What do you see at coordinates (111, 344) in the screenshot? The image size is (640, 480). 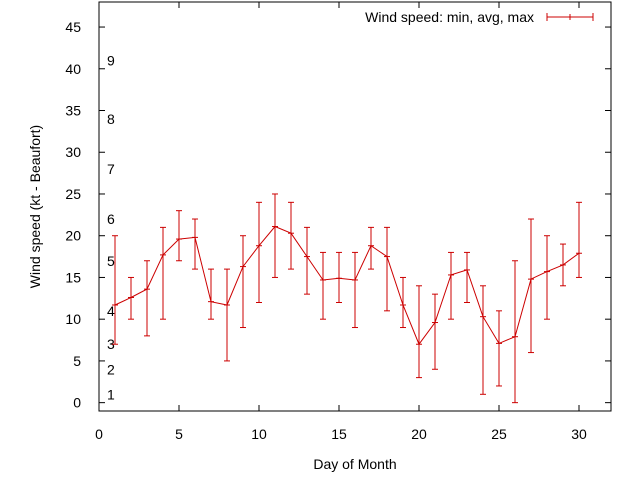 I see `beaufort-label: 3` at bounding box center [111, 344].